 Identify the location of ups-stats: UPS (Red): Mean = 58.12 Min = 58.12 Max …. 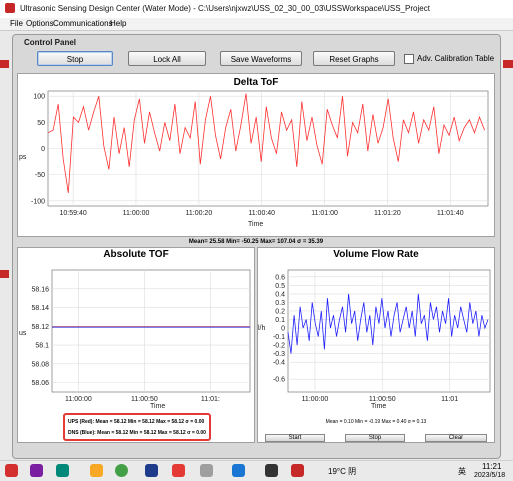
(136, 422).